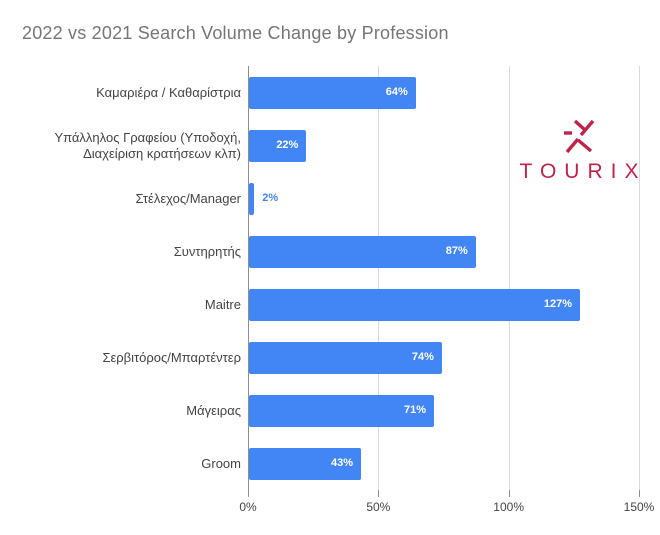 This screenshot has width=660, height=535. Describe the element at coordinates (270, 198) in the screenshot. I see `value-label: 2%` at that location.